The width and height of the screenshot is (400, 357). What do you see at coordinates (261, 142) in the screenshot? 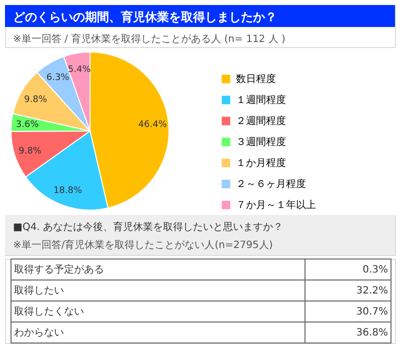
I see `legend-label: ３週間程度` at bounding box center [261, 142].